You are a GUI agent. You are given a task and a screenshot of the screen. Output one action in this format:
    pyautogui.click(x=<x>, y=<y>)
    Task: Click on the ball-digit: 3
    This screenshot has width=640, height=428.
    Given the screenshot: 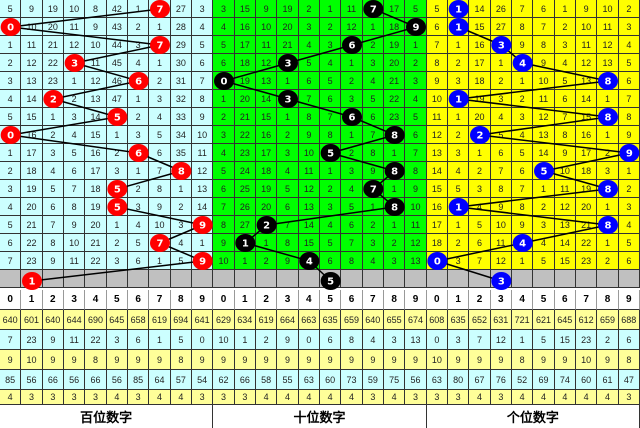 What is the action you would take?
    pyautogui.click(x=501, y=282)
    